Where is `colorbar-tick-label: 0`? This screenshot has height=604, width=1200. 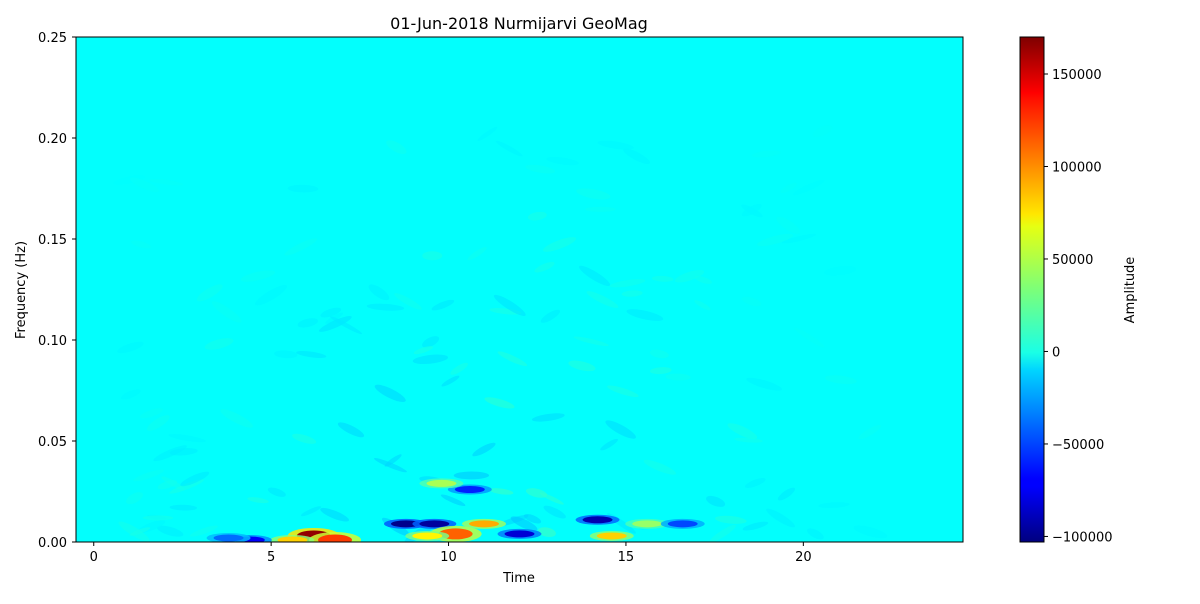
colorbar-tick-label: 0 is located at coordinates (1056, 352).